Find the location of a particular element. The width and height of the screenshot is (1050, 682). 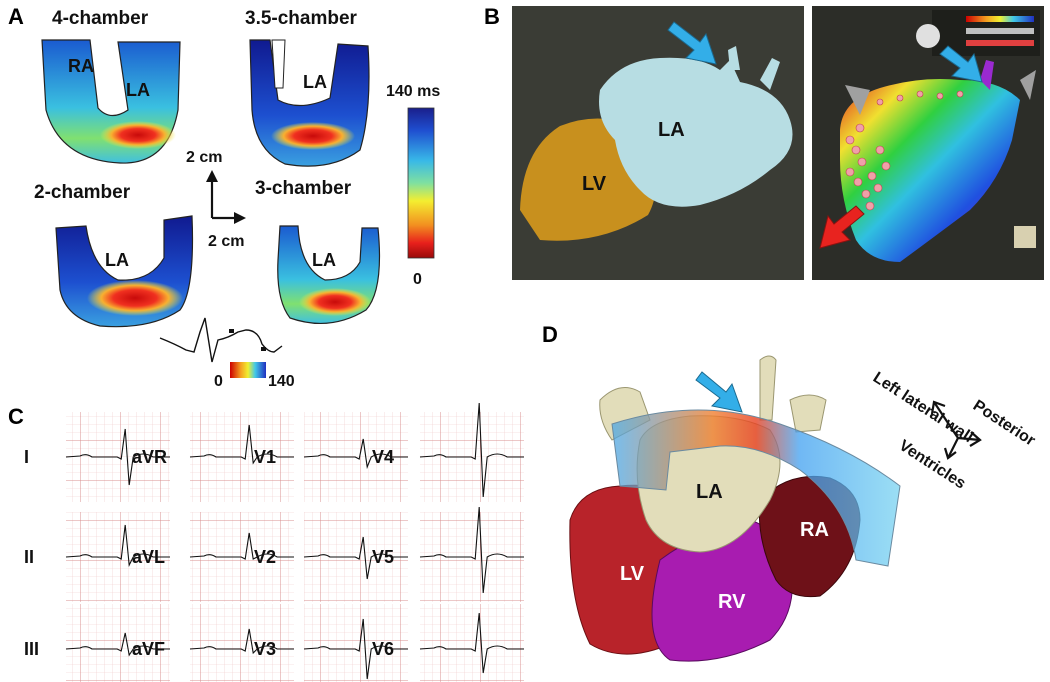

ecg-trace-ii is located at coordinates (117, 545).